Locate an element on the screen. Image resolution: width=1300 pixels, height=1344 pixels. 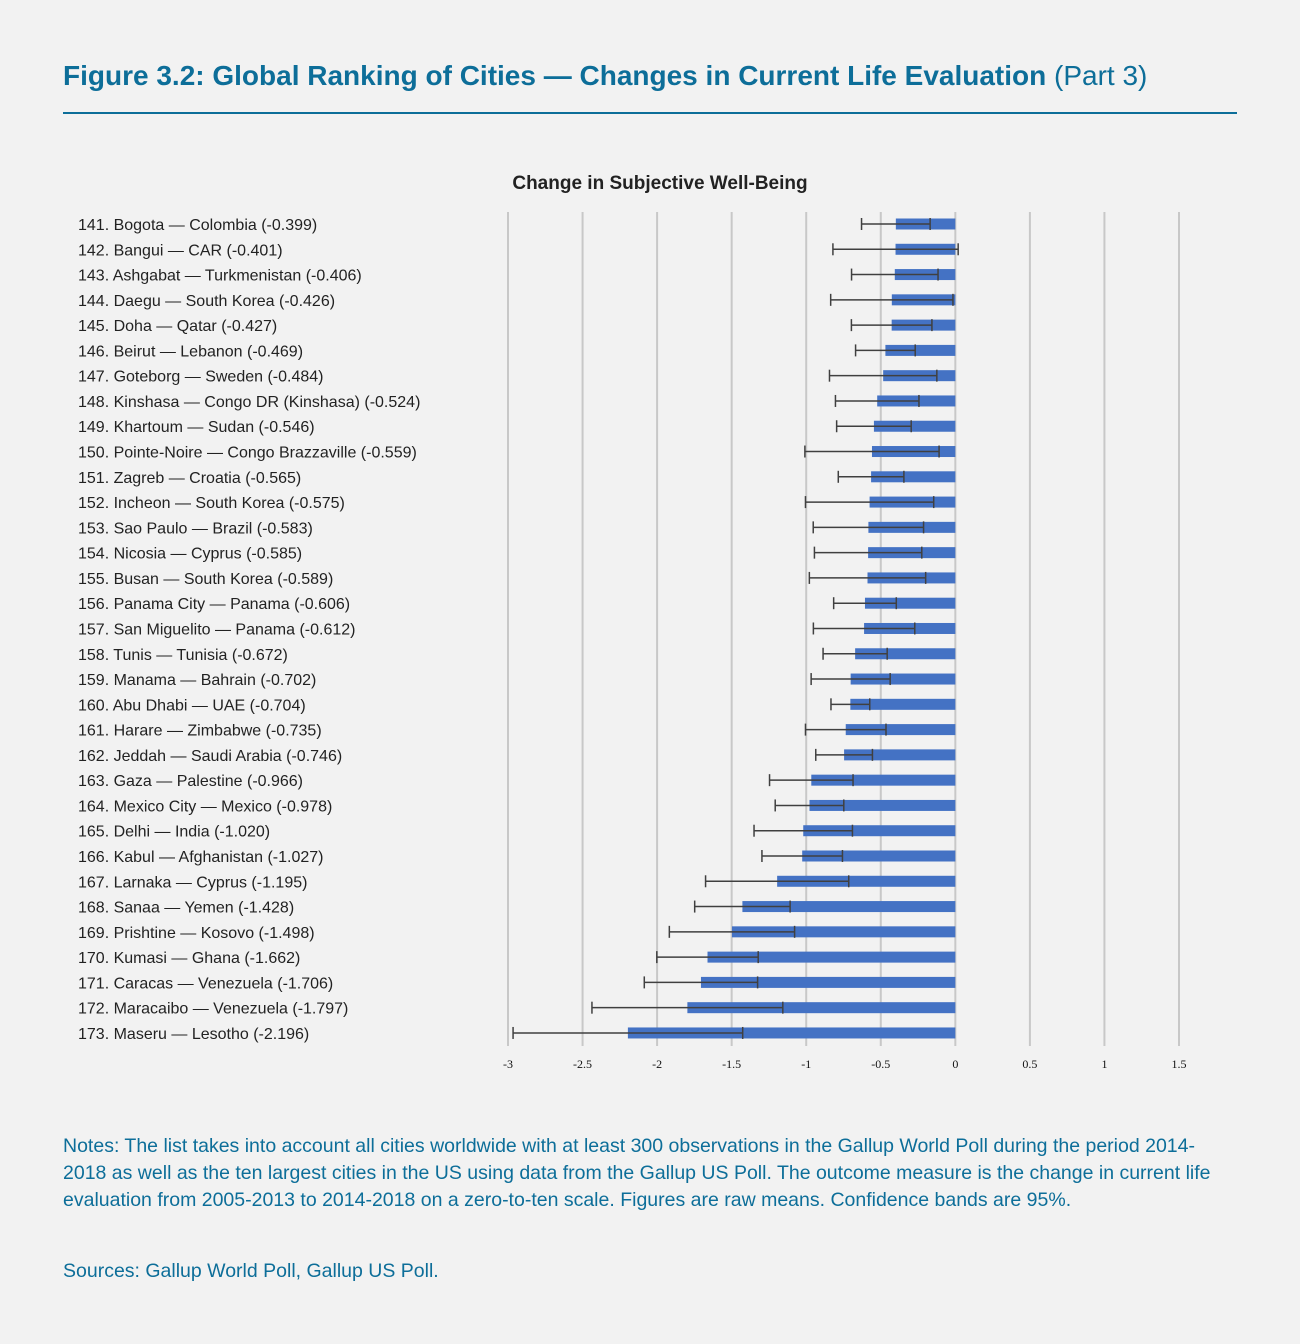
category-label: 170. Kumasi — Ghana (-1.662) is located at coordinates (189, 958).